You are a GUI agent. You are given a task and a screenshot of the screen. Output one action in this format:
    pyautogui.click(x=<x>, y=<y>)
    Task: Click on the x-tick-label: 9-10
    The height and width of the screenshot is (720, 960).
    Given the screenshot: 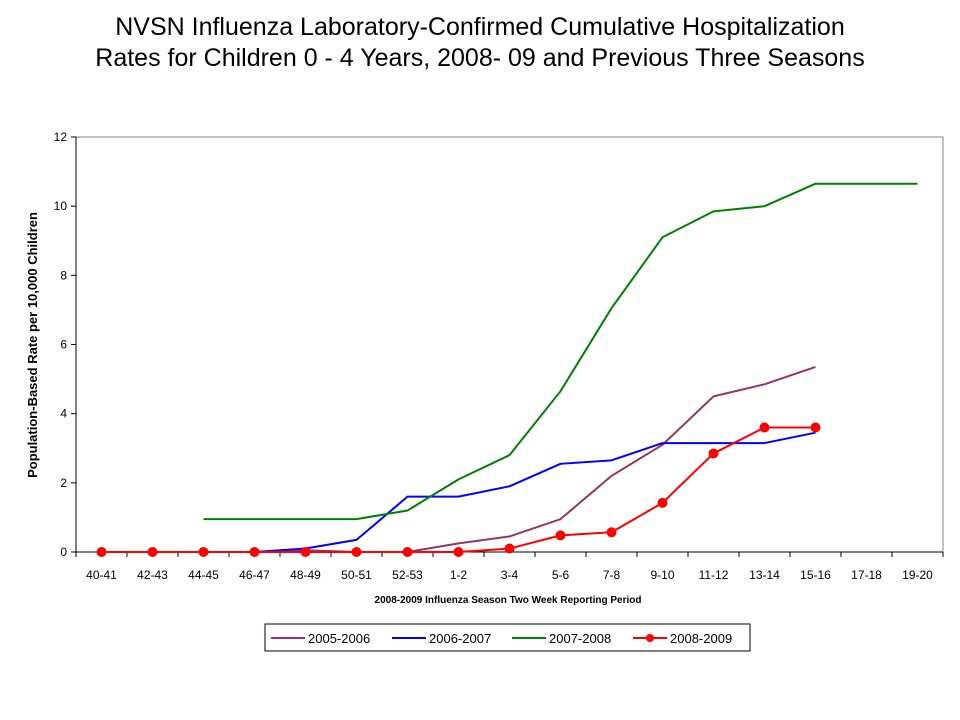 What is the action you would take?
    pyautogui.click(x=662, y=575)
    